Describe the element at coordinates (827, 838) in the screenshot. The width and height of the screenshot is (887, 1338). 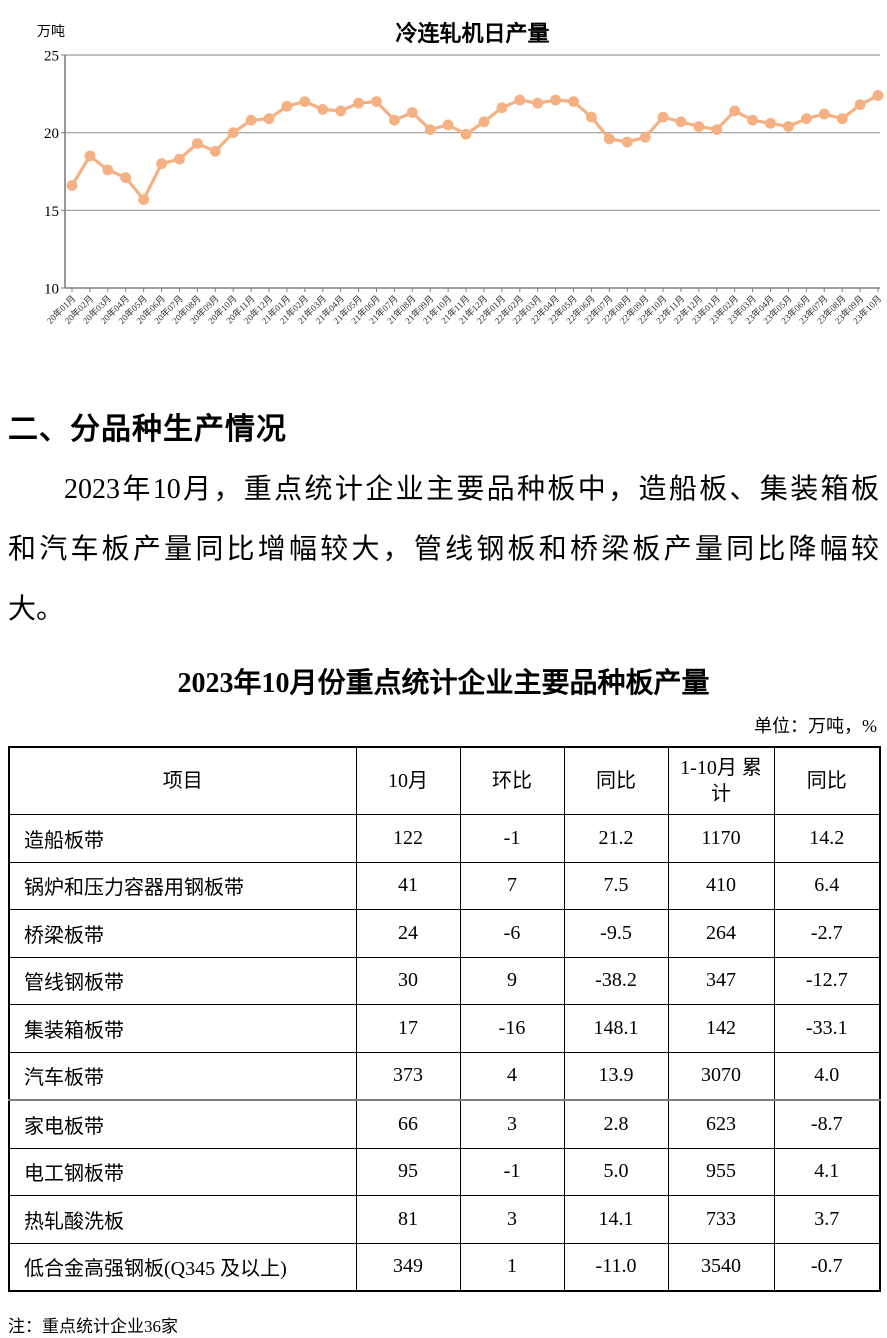
I see `value-cell: 14.2` at that location.